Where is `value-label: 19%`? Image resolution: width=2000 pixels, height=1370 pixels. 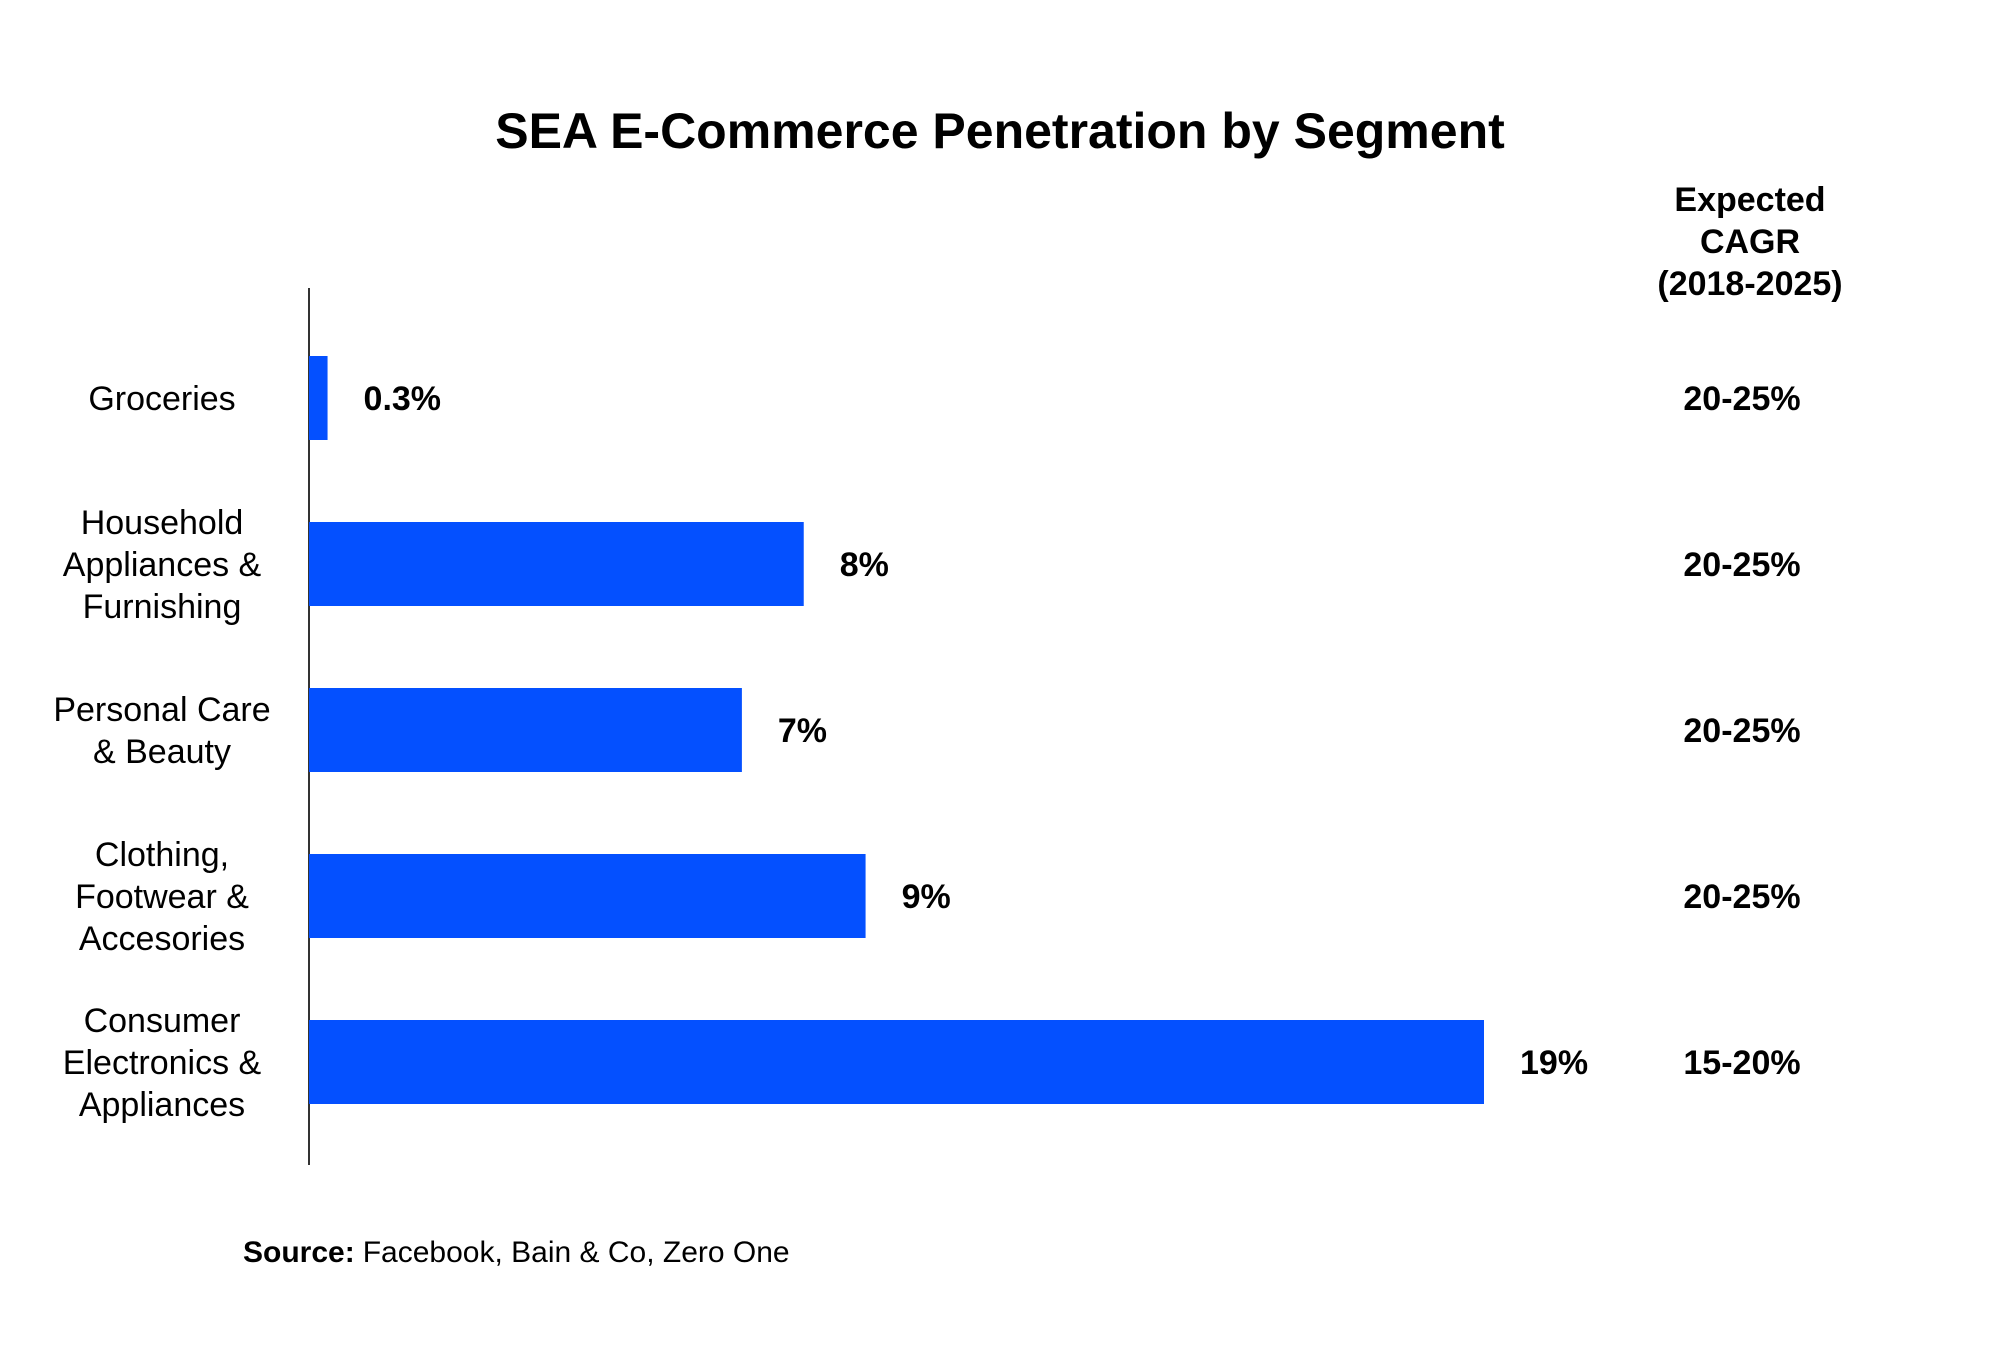
value-label: 19% is located at coordinates (1554, 1063).